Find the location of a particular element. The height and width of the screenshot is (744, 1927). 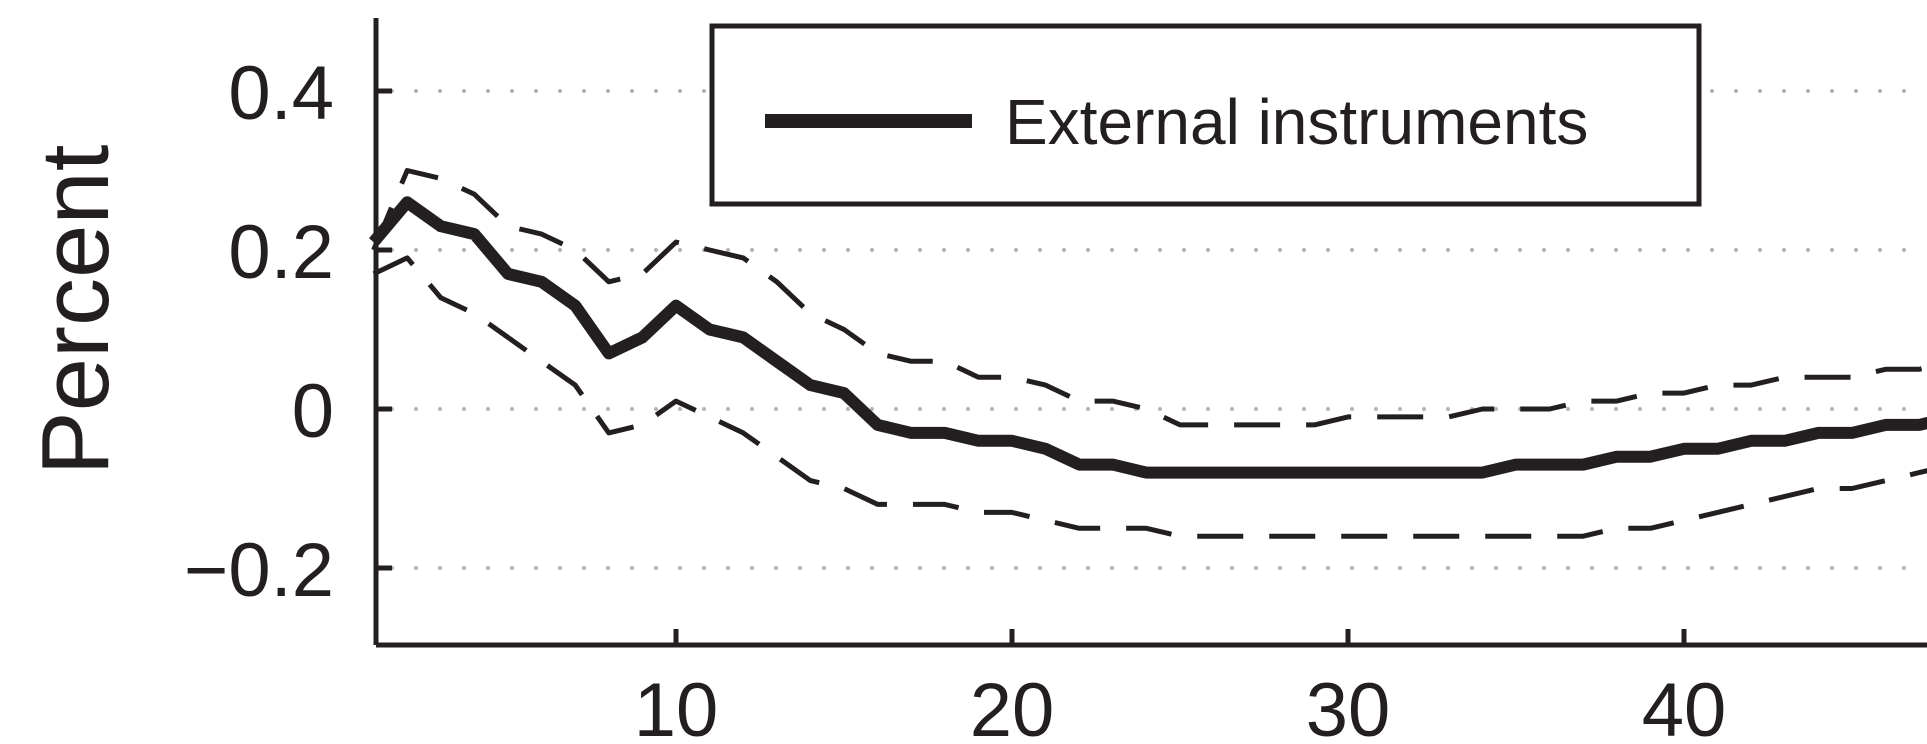

x-tick-label: 10 is located at coordinates (676, 706).